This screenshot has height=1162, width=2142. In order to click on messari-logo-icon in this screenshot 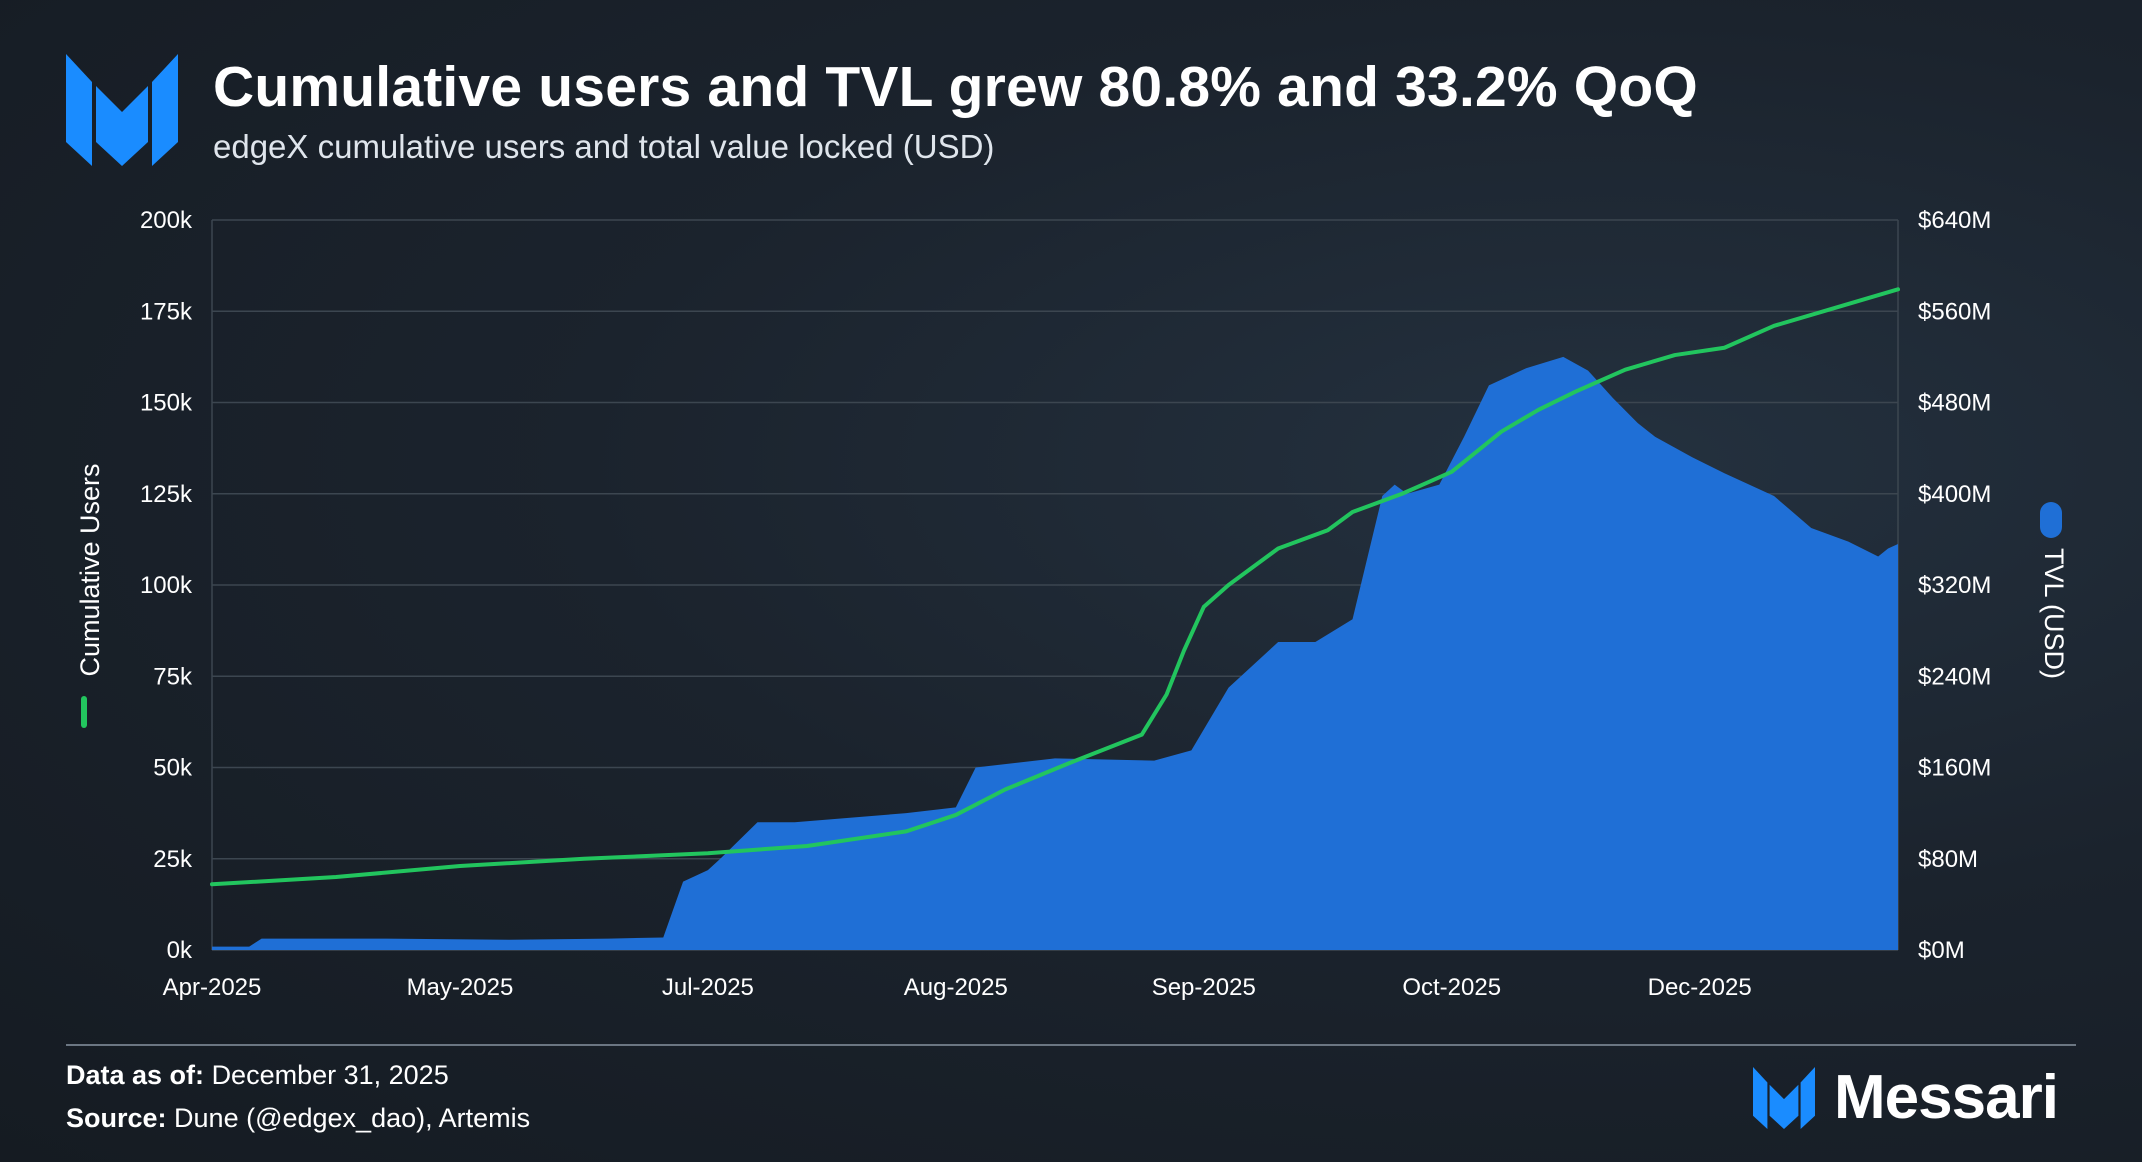, I will do `click(122, 110)`.